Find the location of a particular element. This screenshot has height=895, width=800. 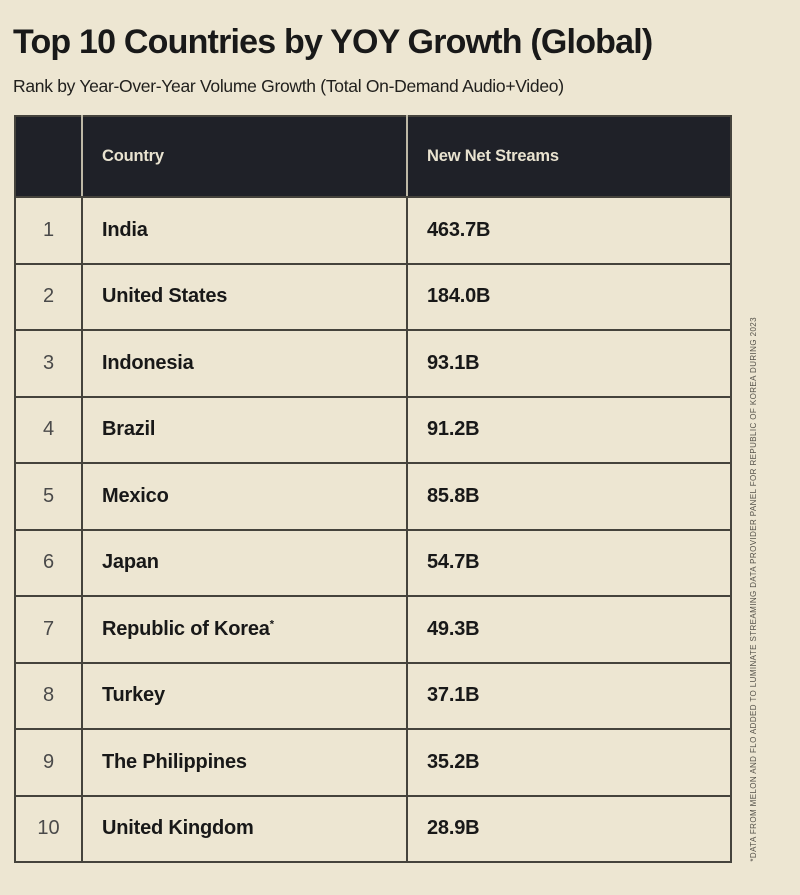

country-name: Republic of Korea is located at coordinates (186, 628).